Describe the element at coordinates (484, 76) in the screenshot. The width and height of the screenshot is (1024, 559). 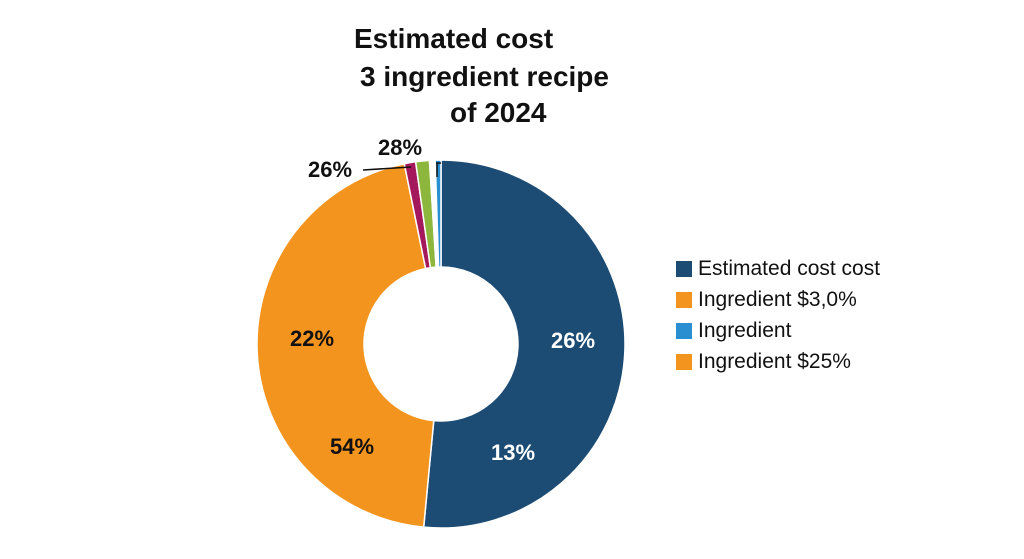
I see `chart-title-line-2: 3 ingredient recipe` at that location.